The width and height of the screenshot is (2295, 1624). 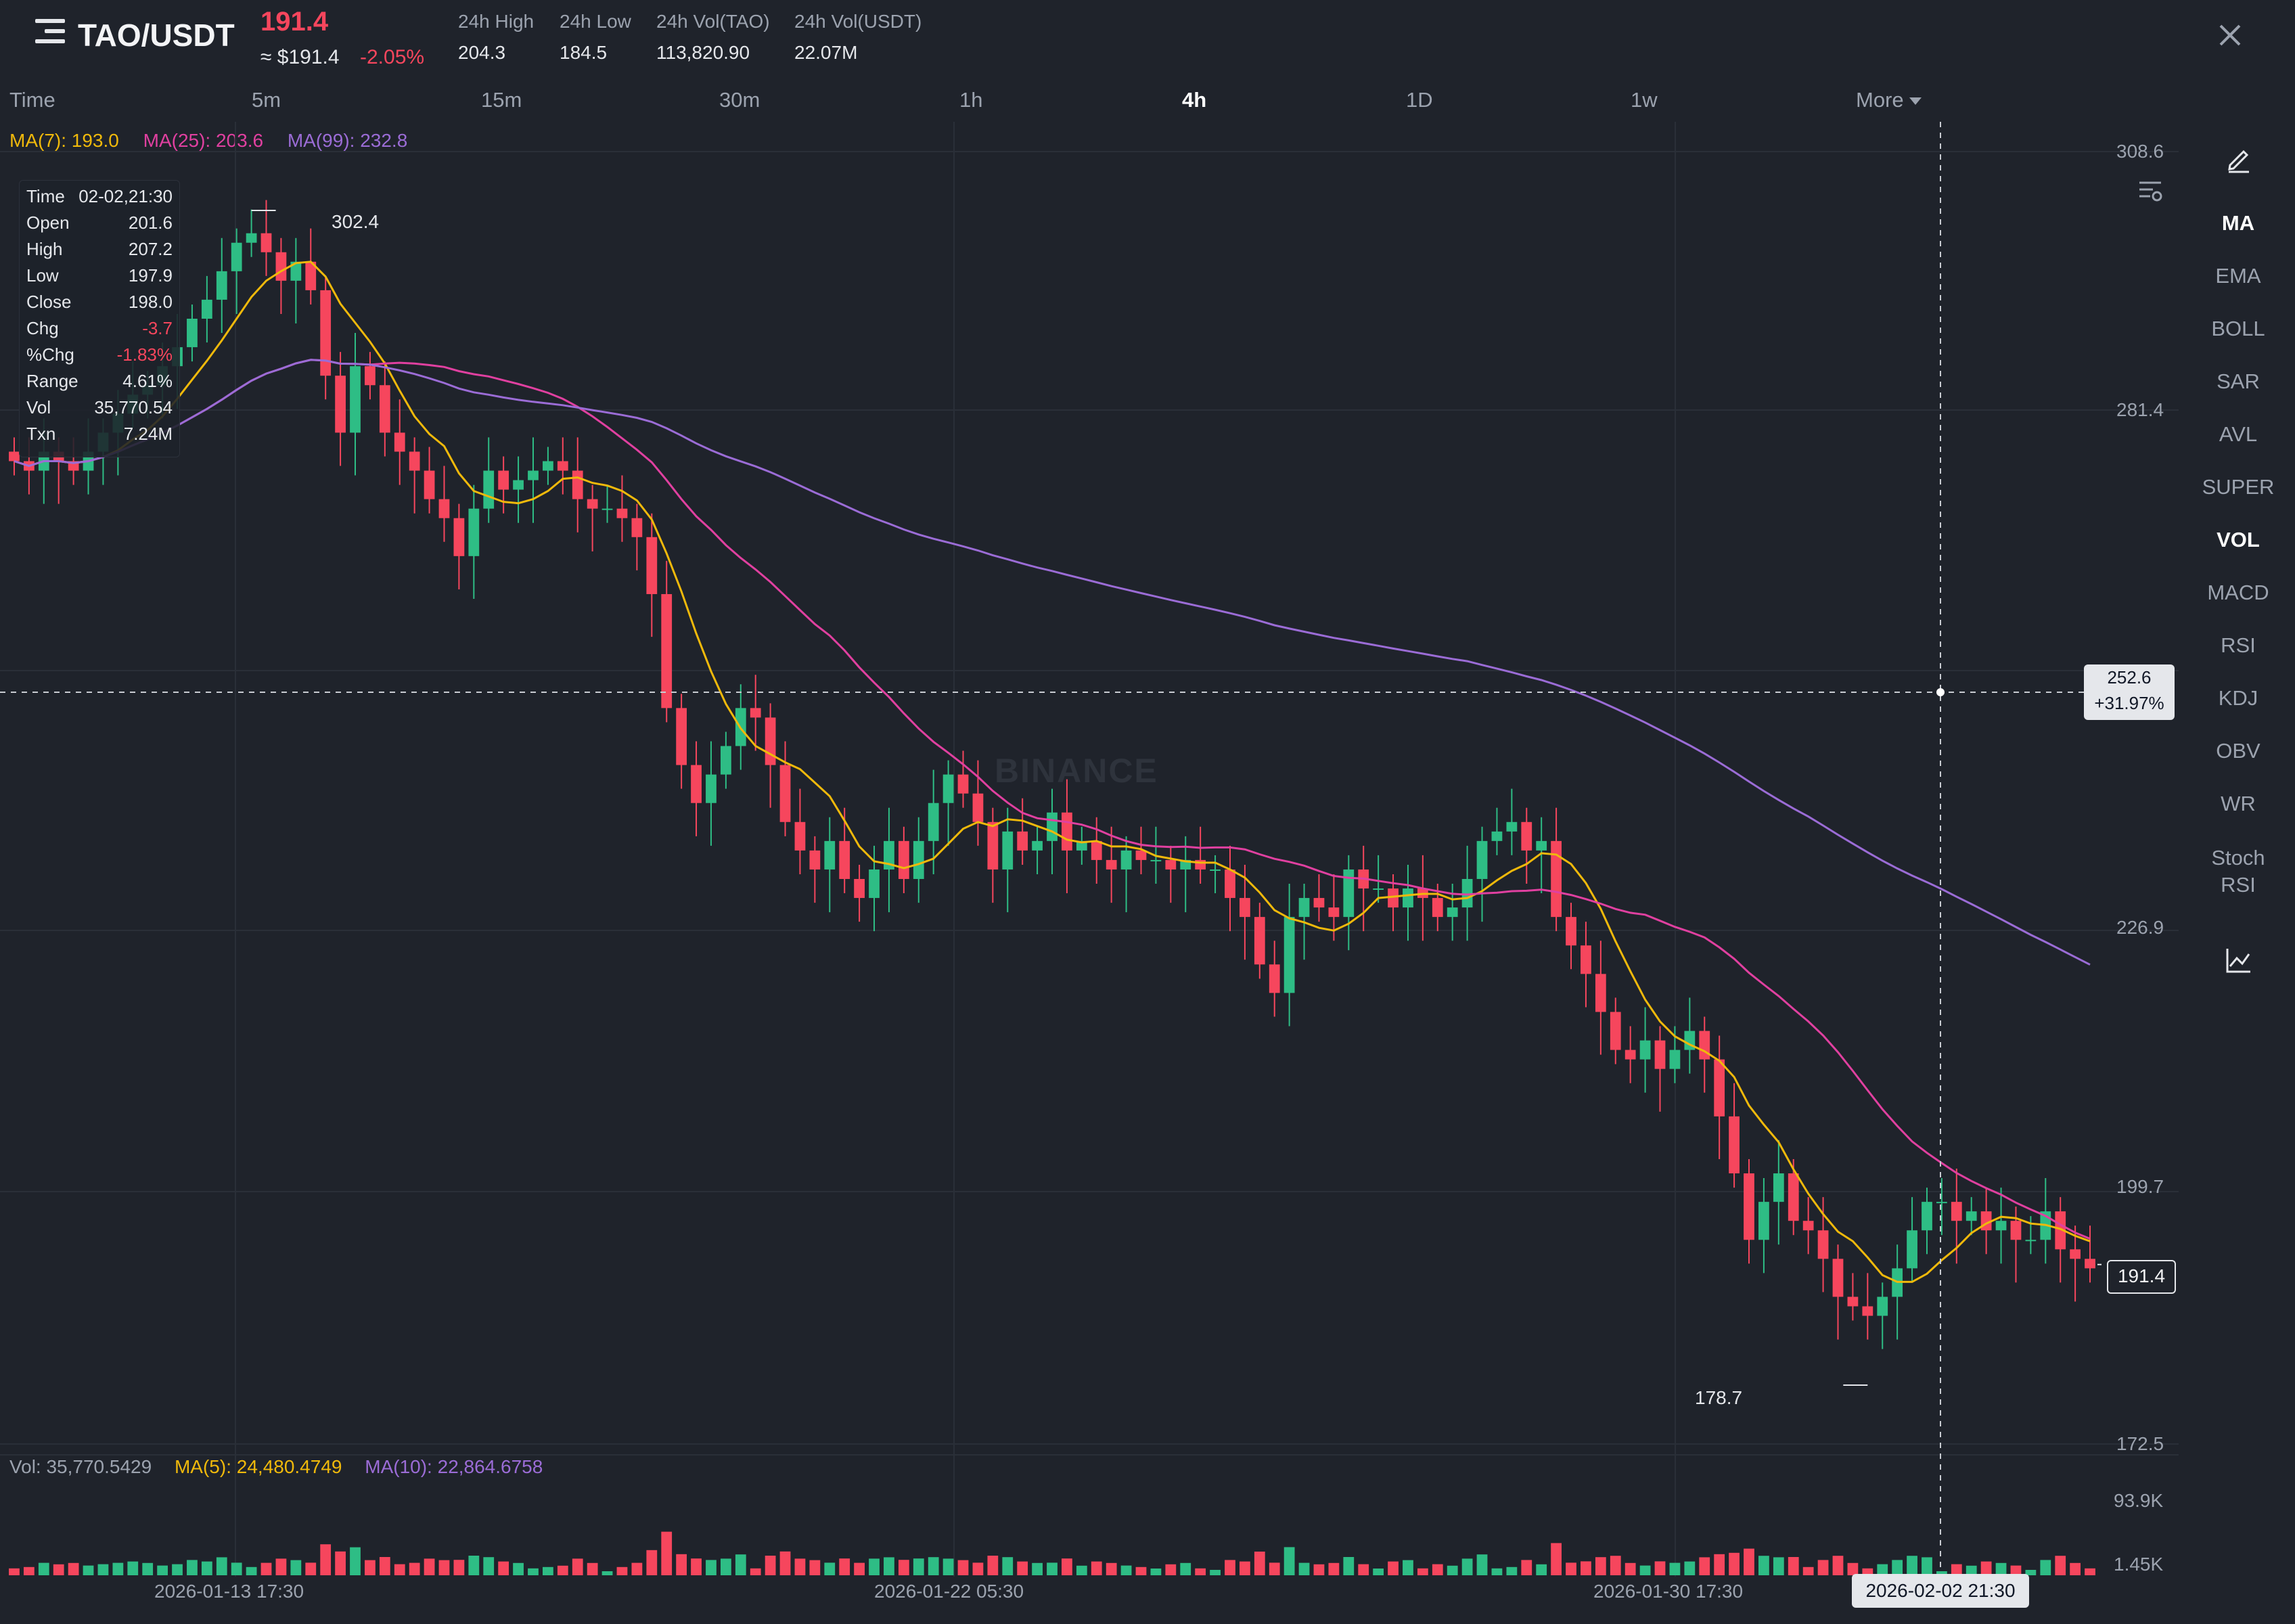 What do you see at coordinates (1645, 100) in the screenshot?
I see `tab-1w: 1w` at bounding box center [1645, 100].